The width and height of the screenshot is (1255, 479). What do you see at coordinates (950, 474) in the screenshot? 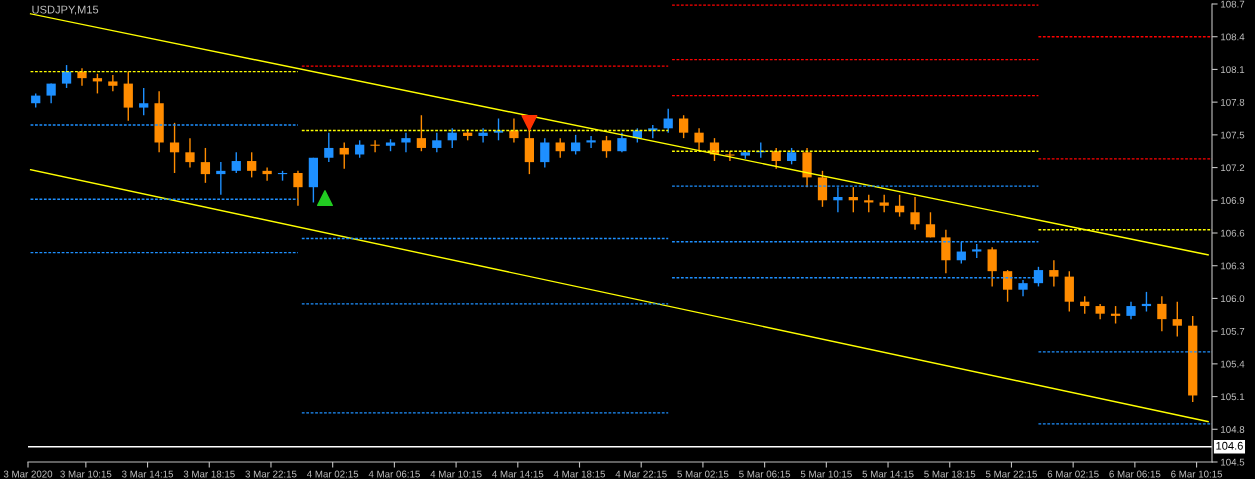
I see `x-tick-label: 5 Mar 18:15` at bounding box center [950, 474].